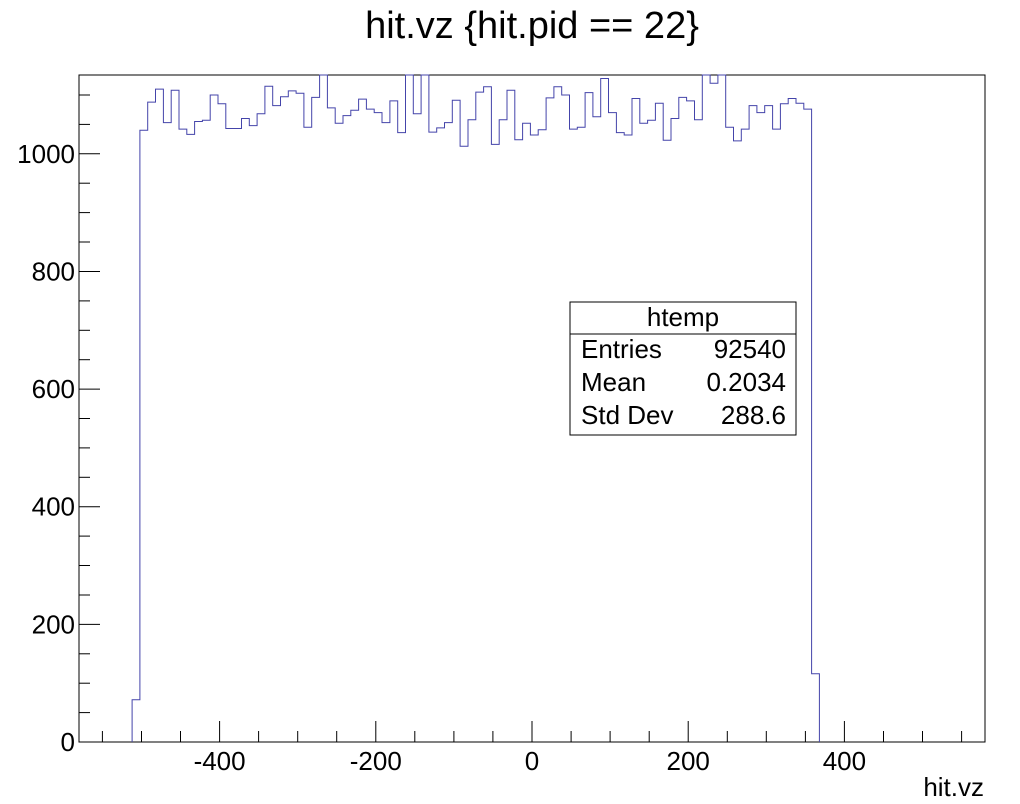 This screenshot has height=804, width=1020. Describe the element at coordinates (532, 761) in the screenshot. I see `x-tick-label: 0` at that location.